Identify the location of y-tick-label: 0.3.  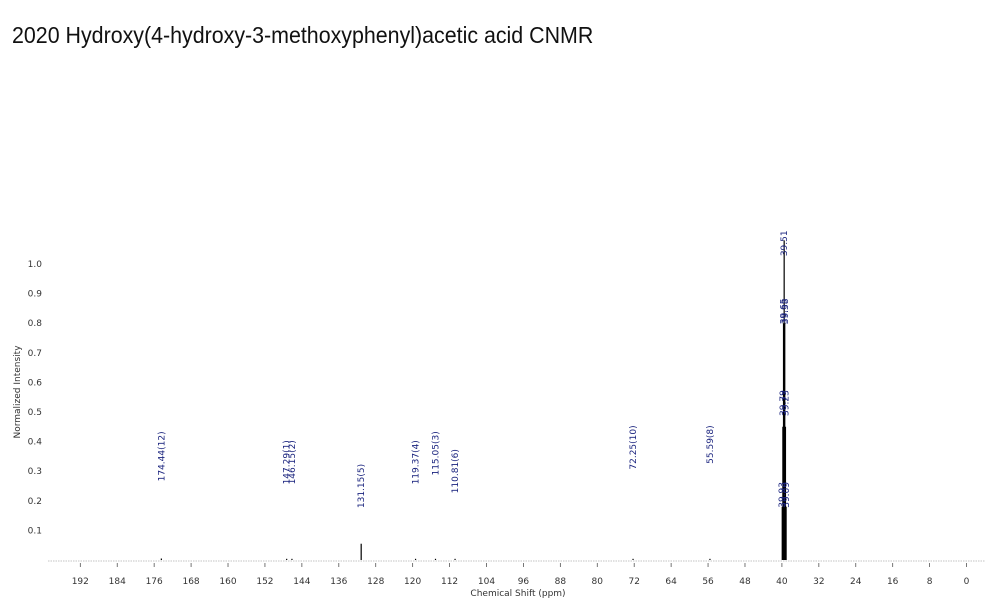
(35, 472).